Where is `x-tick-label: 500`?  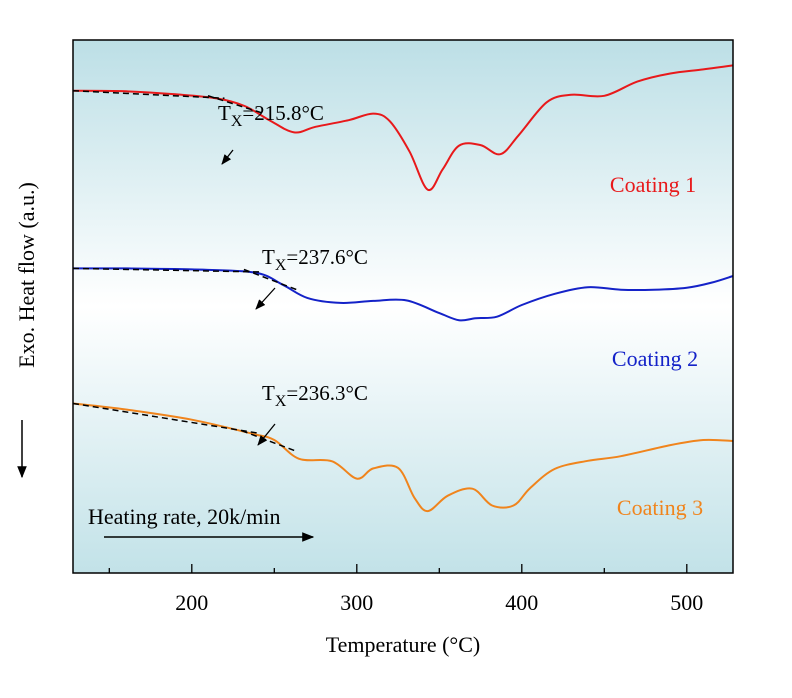
x-tick-label: 500 is located at coordinates (686, 602).